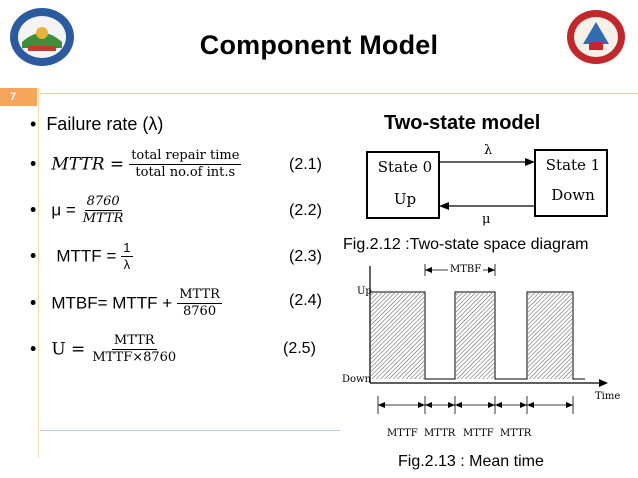 This screenshot has width=638, height=478. Describe the element at coordinates (105, 124) in the screenshot. I see `failure-rate-text: Failure rate (λ)` at that location.